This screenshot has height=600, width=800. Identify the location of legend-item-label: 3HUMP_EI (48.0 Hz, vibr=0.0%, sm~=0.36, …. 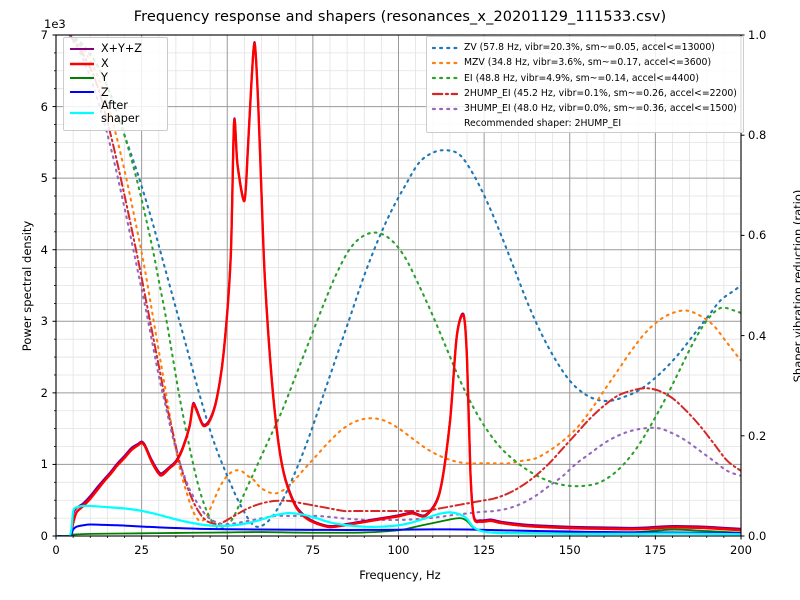
(600, 109).